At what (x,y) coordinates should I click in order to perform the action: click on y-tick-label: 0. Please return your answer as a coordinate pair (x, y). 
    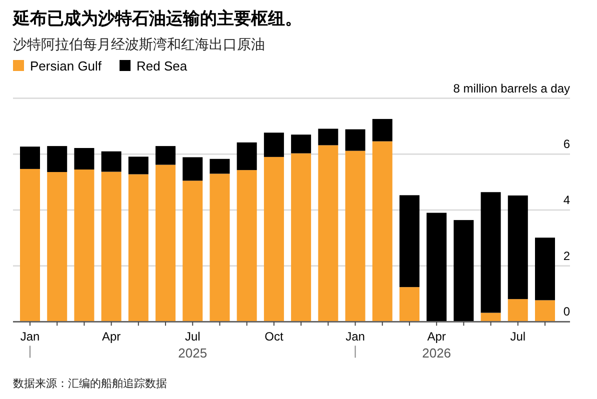
    Looking at the image, I should click on (566, 311).